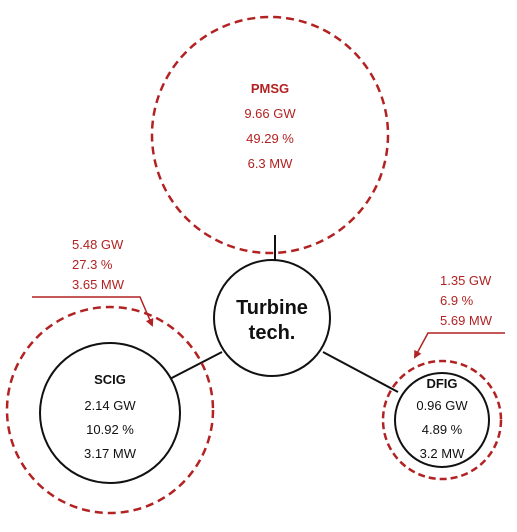 The height and width of the screenshot is (532, 517). I want to click on dfig-outer-ring, so click(442, 420).